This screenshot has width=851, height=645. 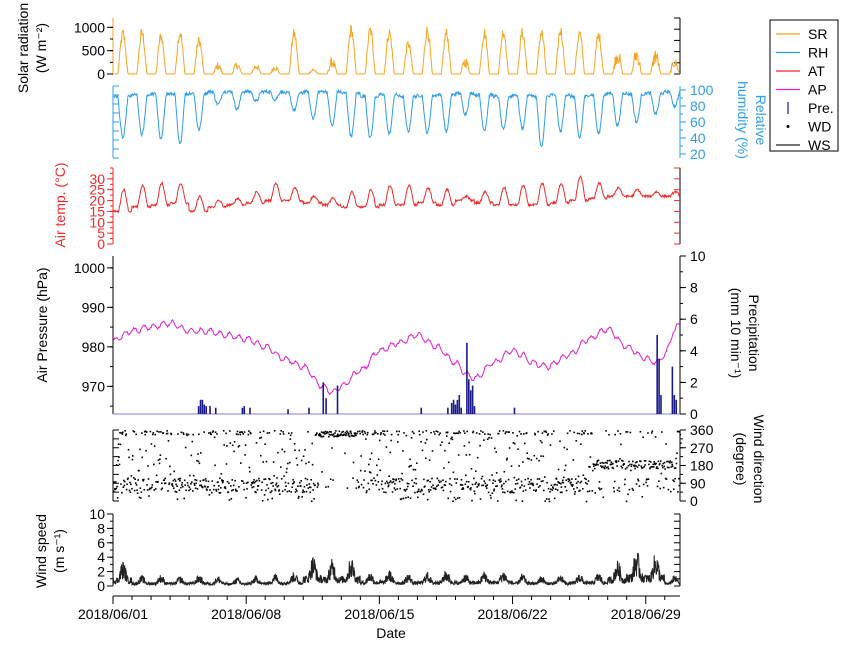 What do you see at coordinates (101, 557) in the screenshot?
I see `y-tick-label: 4` at bounding box center [101, 557].